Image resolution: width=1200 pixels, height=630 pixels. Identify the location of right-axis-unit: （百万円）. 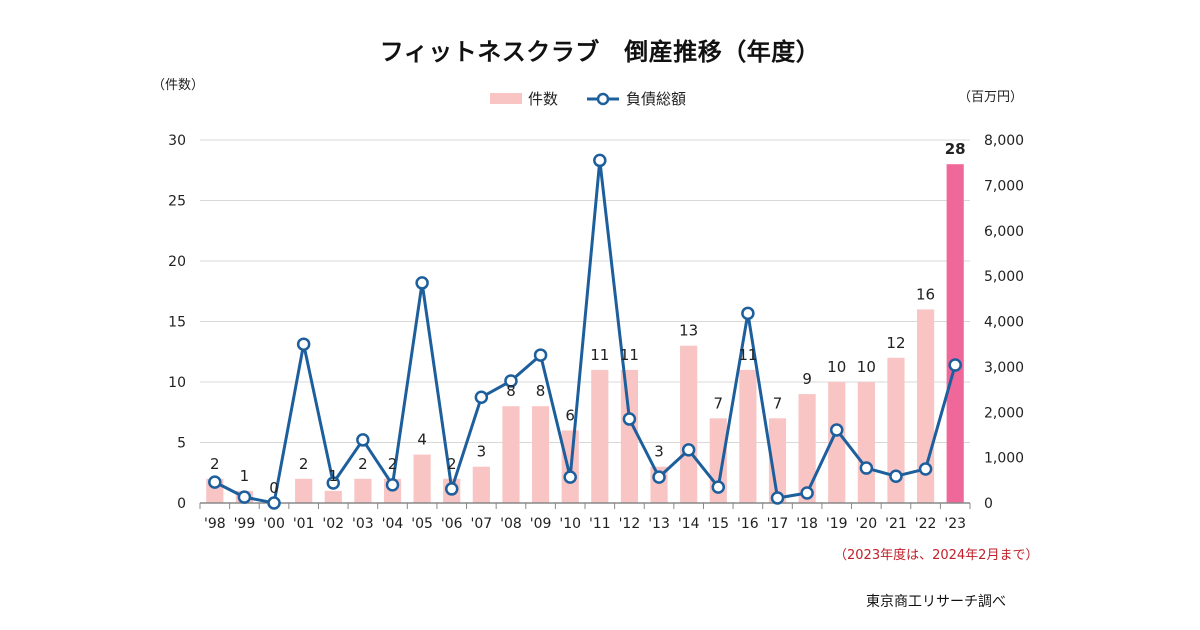
(991, 97).